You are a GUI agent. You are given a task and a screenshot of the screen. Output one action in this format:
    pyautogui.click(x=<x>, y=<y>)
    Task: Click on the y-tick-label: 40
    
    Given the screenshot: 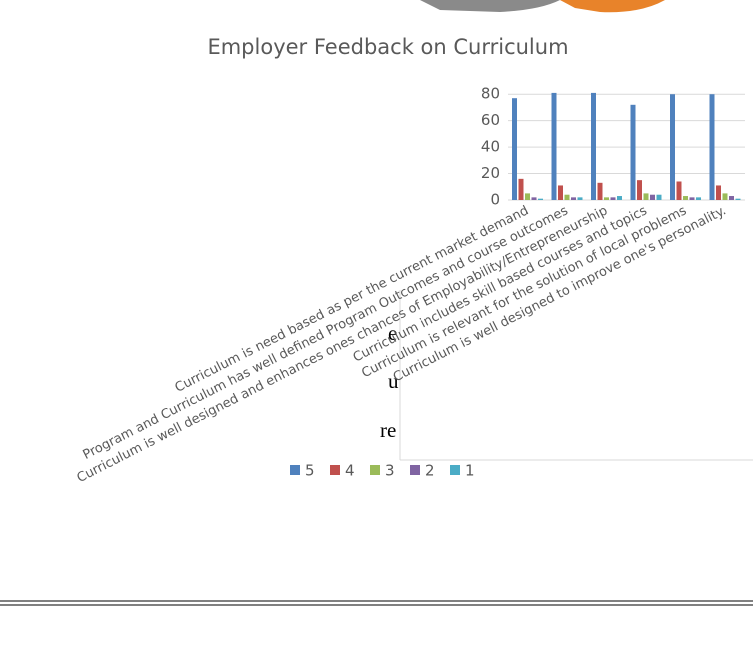 What is the action you would take?
    pyautogui.click(x=490, y=147)
    